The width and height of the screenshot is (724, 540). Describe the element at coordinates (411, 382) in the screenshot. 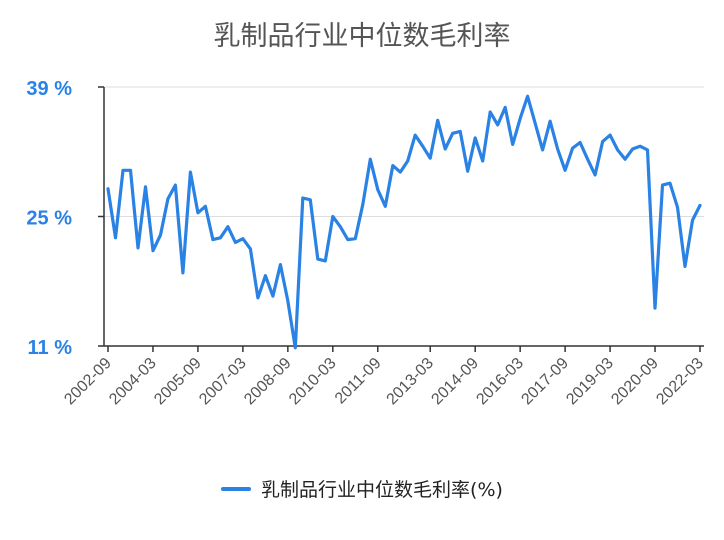

I see `x-tick-label: 2013-03` at that location.